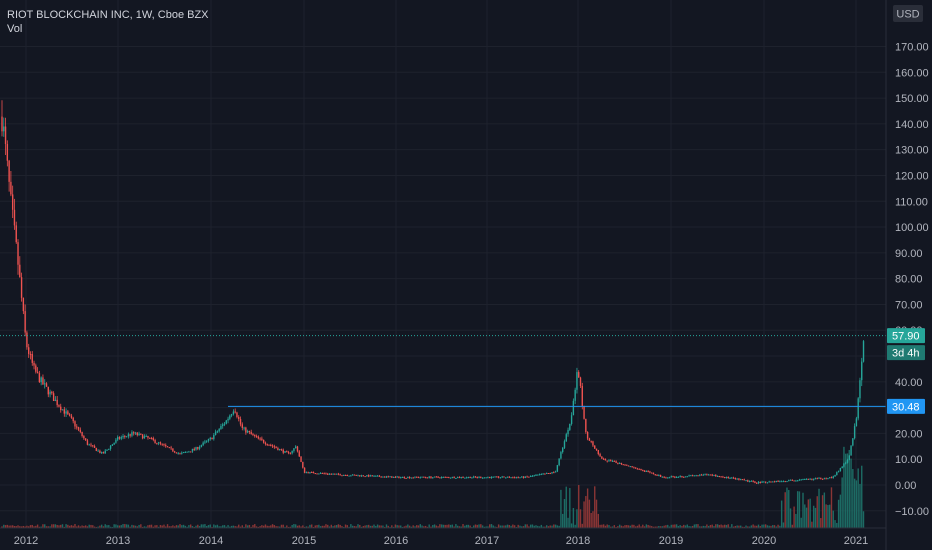  What do you see at coordinates (108, 15) in the screenshot?
I see `legend-symbol: RIOT BLOCKCHAIN INC, 1W, Cboe BZX` at bounding box center [108, 15].